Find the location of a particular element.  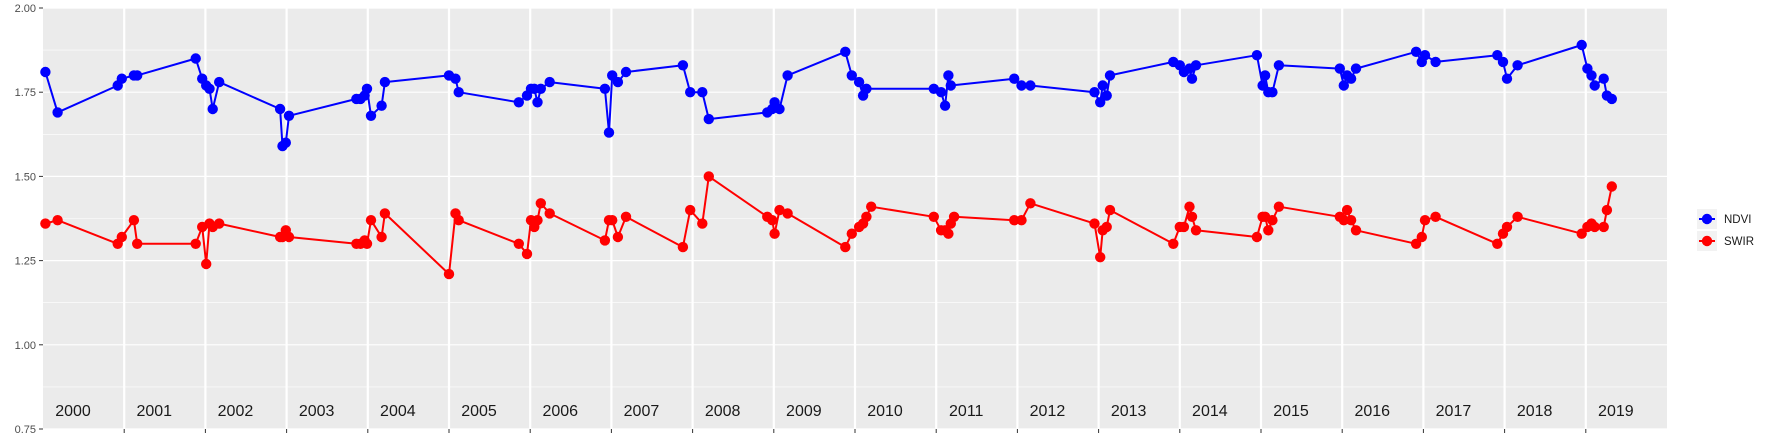

year-label: 2006 is located at coordinates (560, 411).